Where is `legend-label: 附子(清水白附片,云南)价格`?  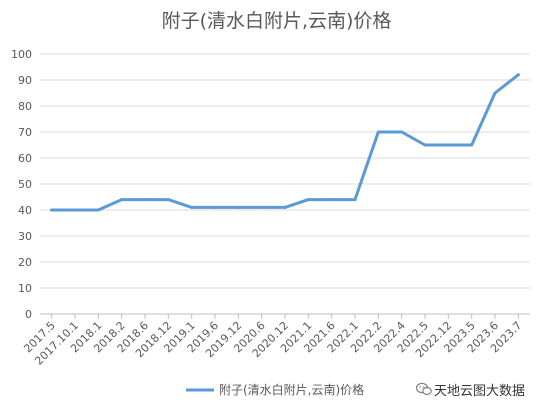 legend-label: 附子(清水白附片,云南)价格 is located at coordinates (291, 389).